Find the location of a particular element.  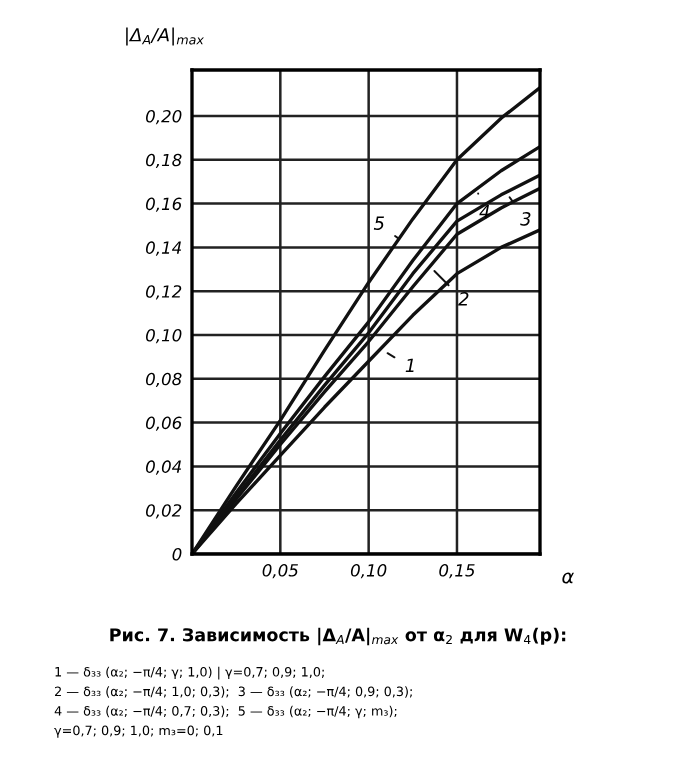

annotation: 2 is located at coordinates (463, 299).